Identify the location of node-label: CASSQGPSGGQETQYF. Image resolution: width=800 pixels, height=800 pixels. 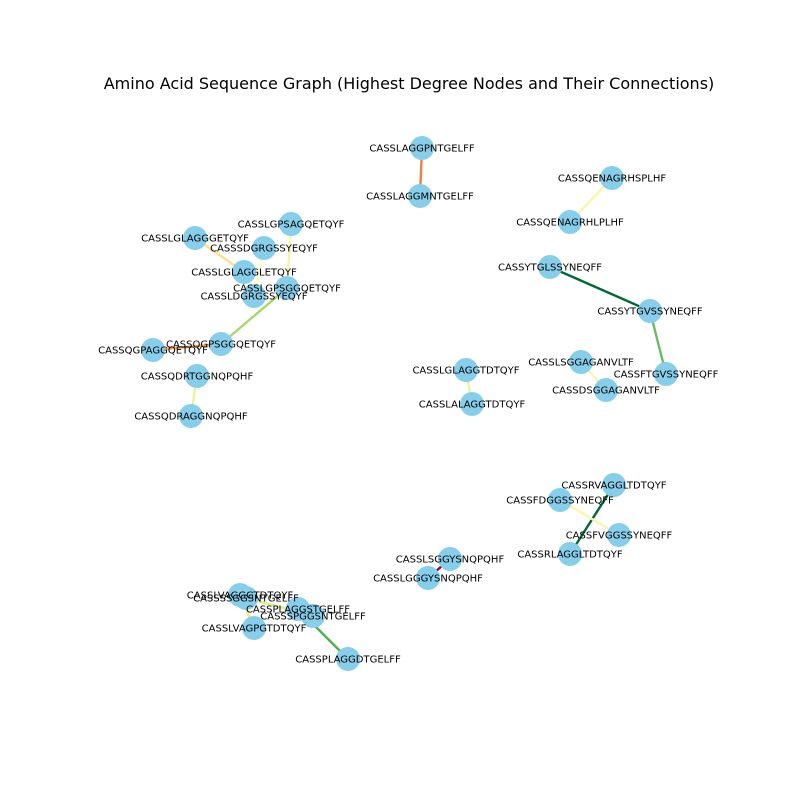
(221, 345).